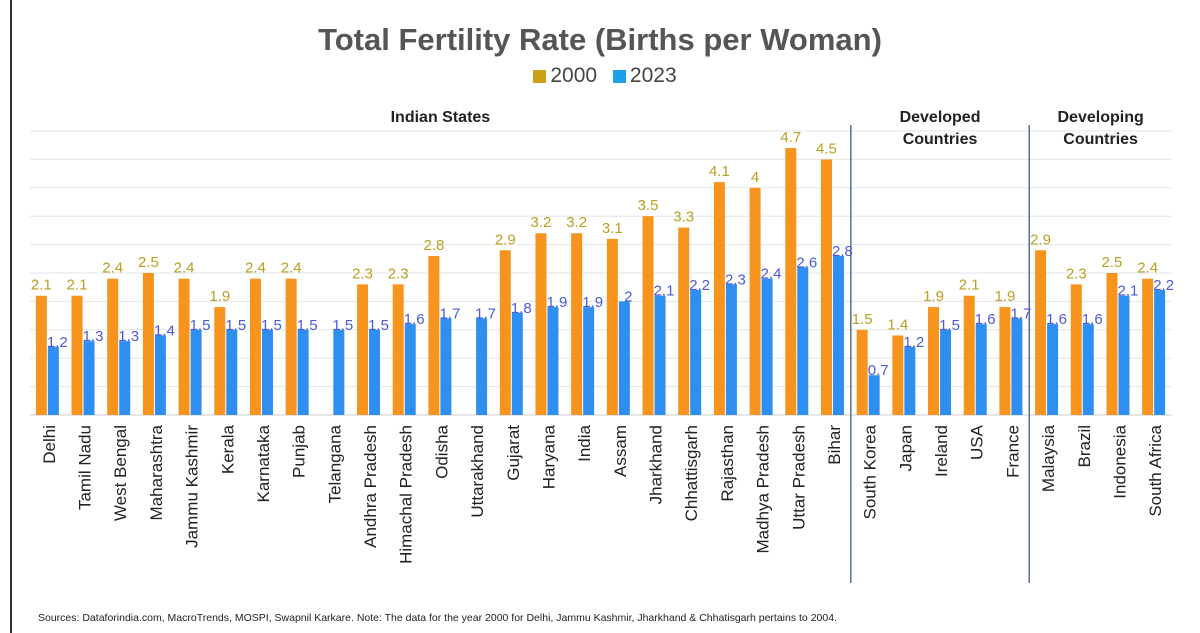 This screenshot has width=1200, height=633. What do you see at coordinates (985, 319) in the screenshot?
I see `data-label-2023: 1.6` at bounding box center [985, 319].